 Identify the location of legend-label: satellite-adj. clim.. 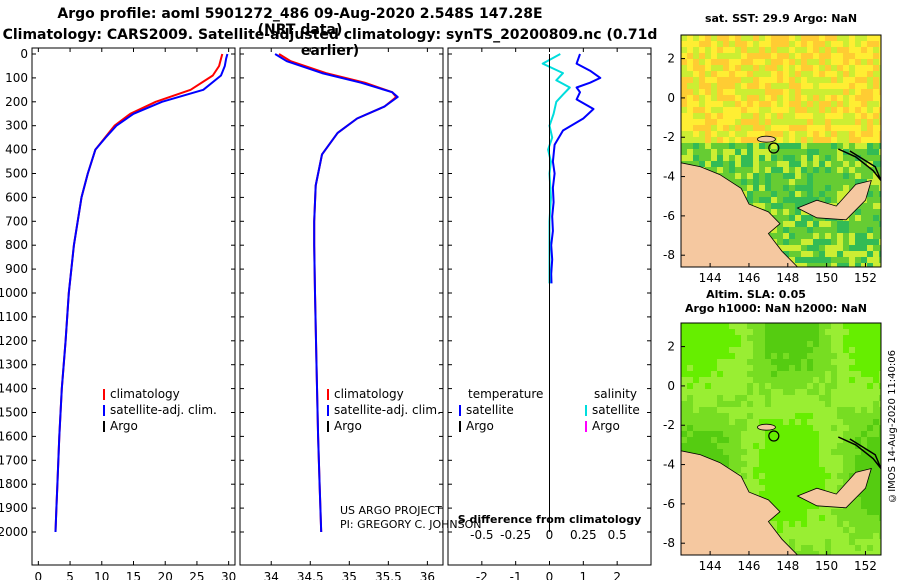
(163, 410).